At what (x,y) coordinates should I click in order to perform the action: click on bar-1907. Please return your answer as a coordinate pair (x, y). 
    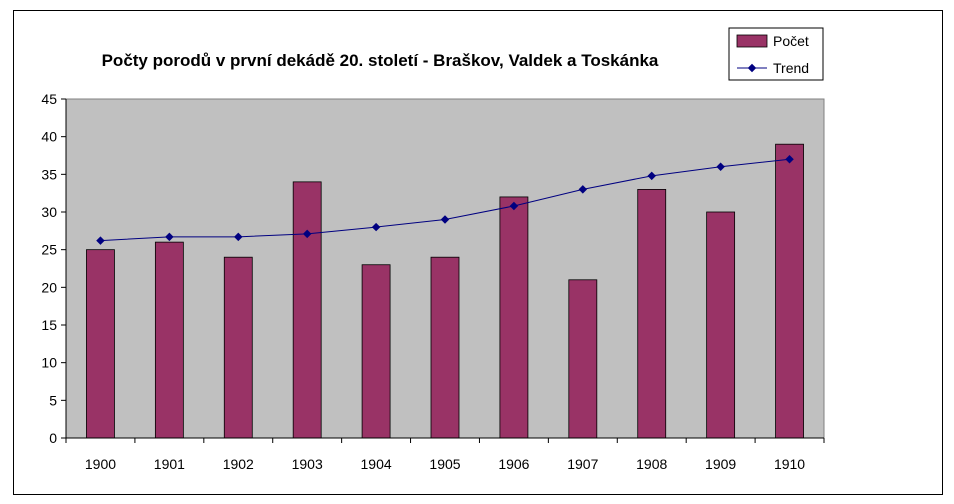
    Looking at the image, I should click on (583, 359).